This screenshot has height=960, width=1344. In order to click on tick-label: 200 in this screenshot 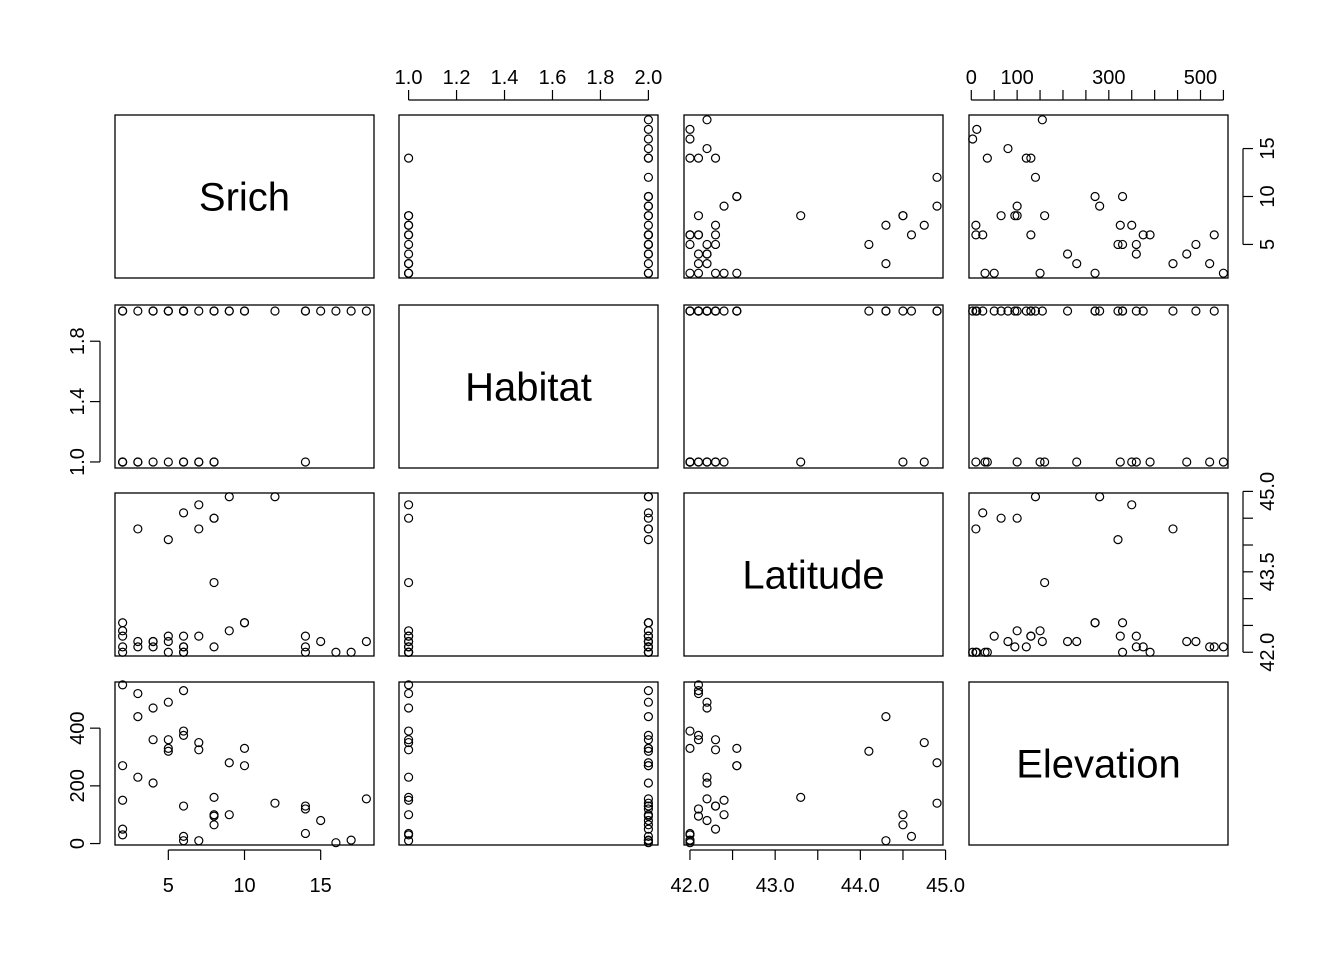, I will do `click(78, 785)`.